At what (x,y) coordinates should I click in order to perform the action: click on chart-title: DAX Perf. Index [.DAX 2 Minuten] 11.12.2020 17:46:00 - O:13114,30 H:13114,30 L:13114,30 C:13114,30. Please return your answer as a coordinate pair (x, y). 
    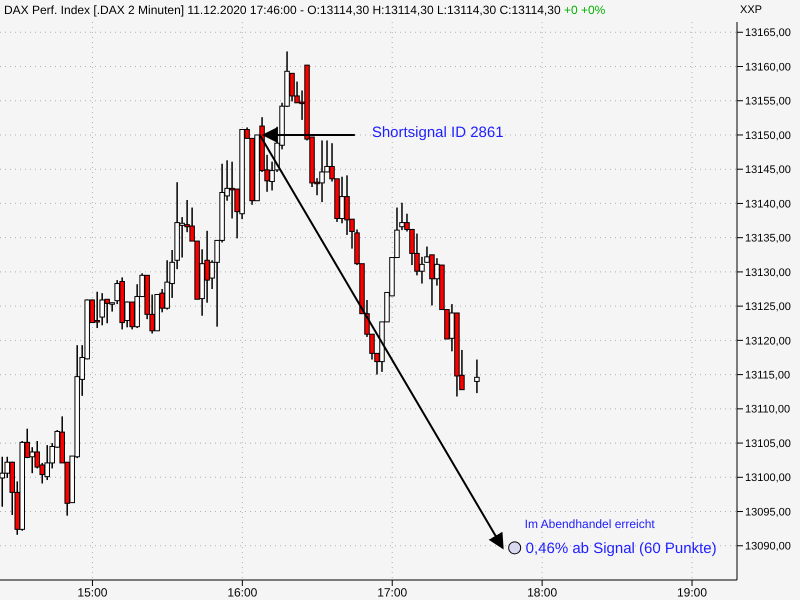
    Looking at the image, I should click on (282, 10).